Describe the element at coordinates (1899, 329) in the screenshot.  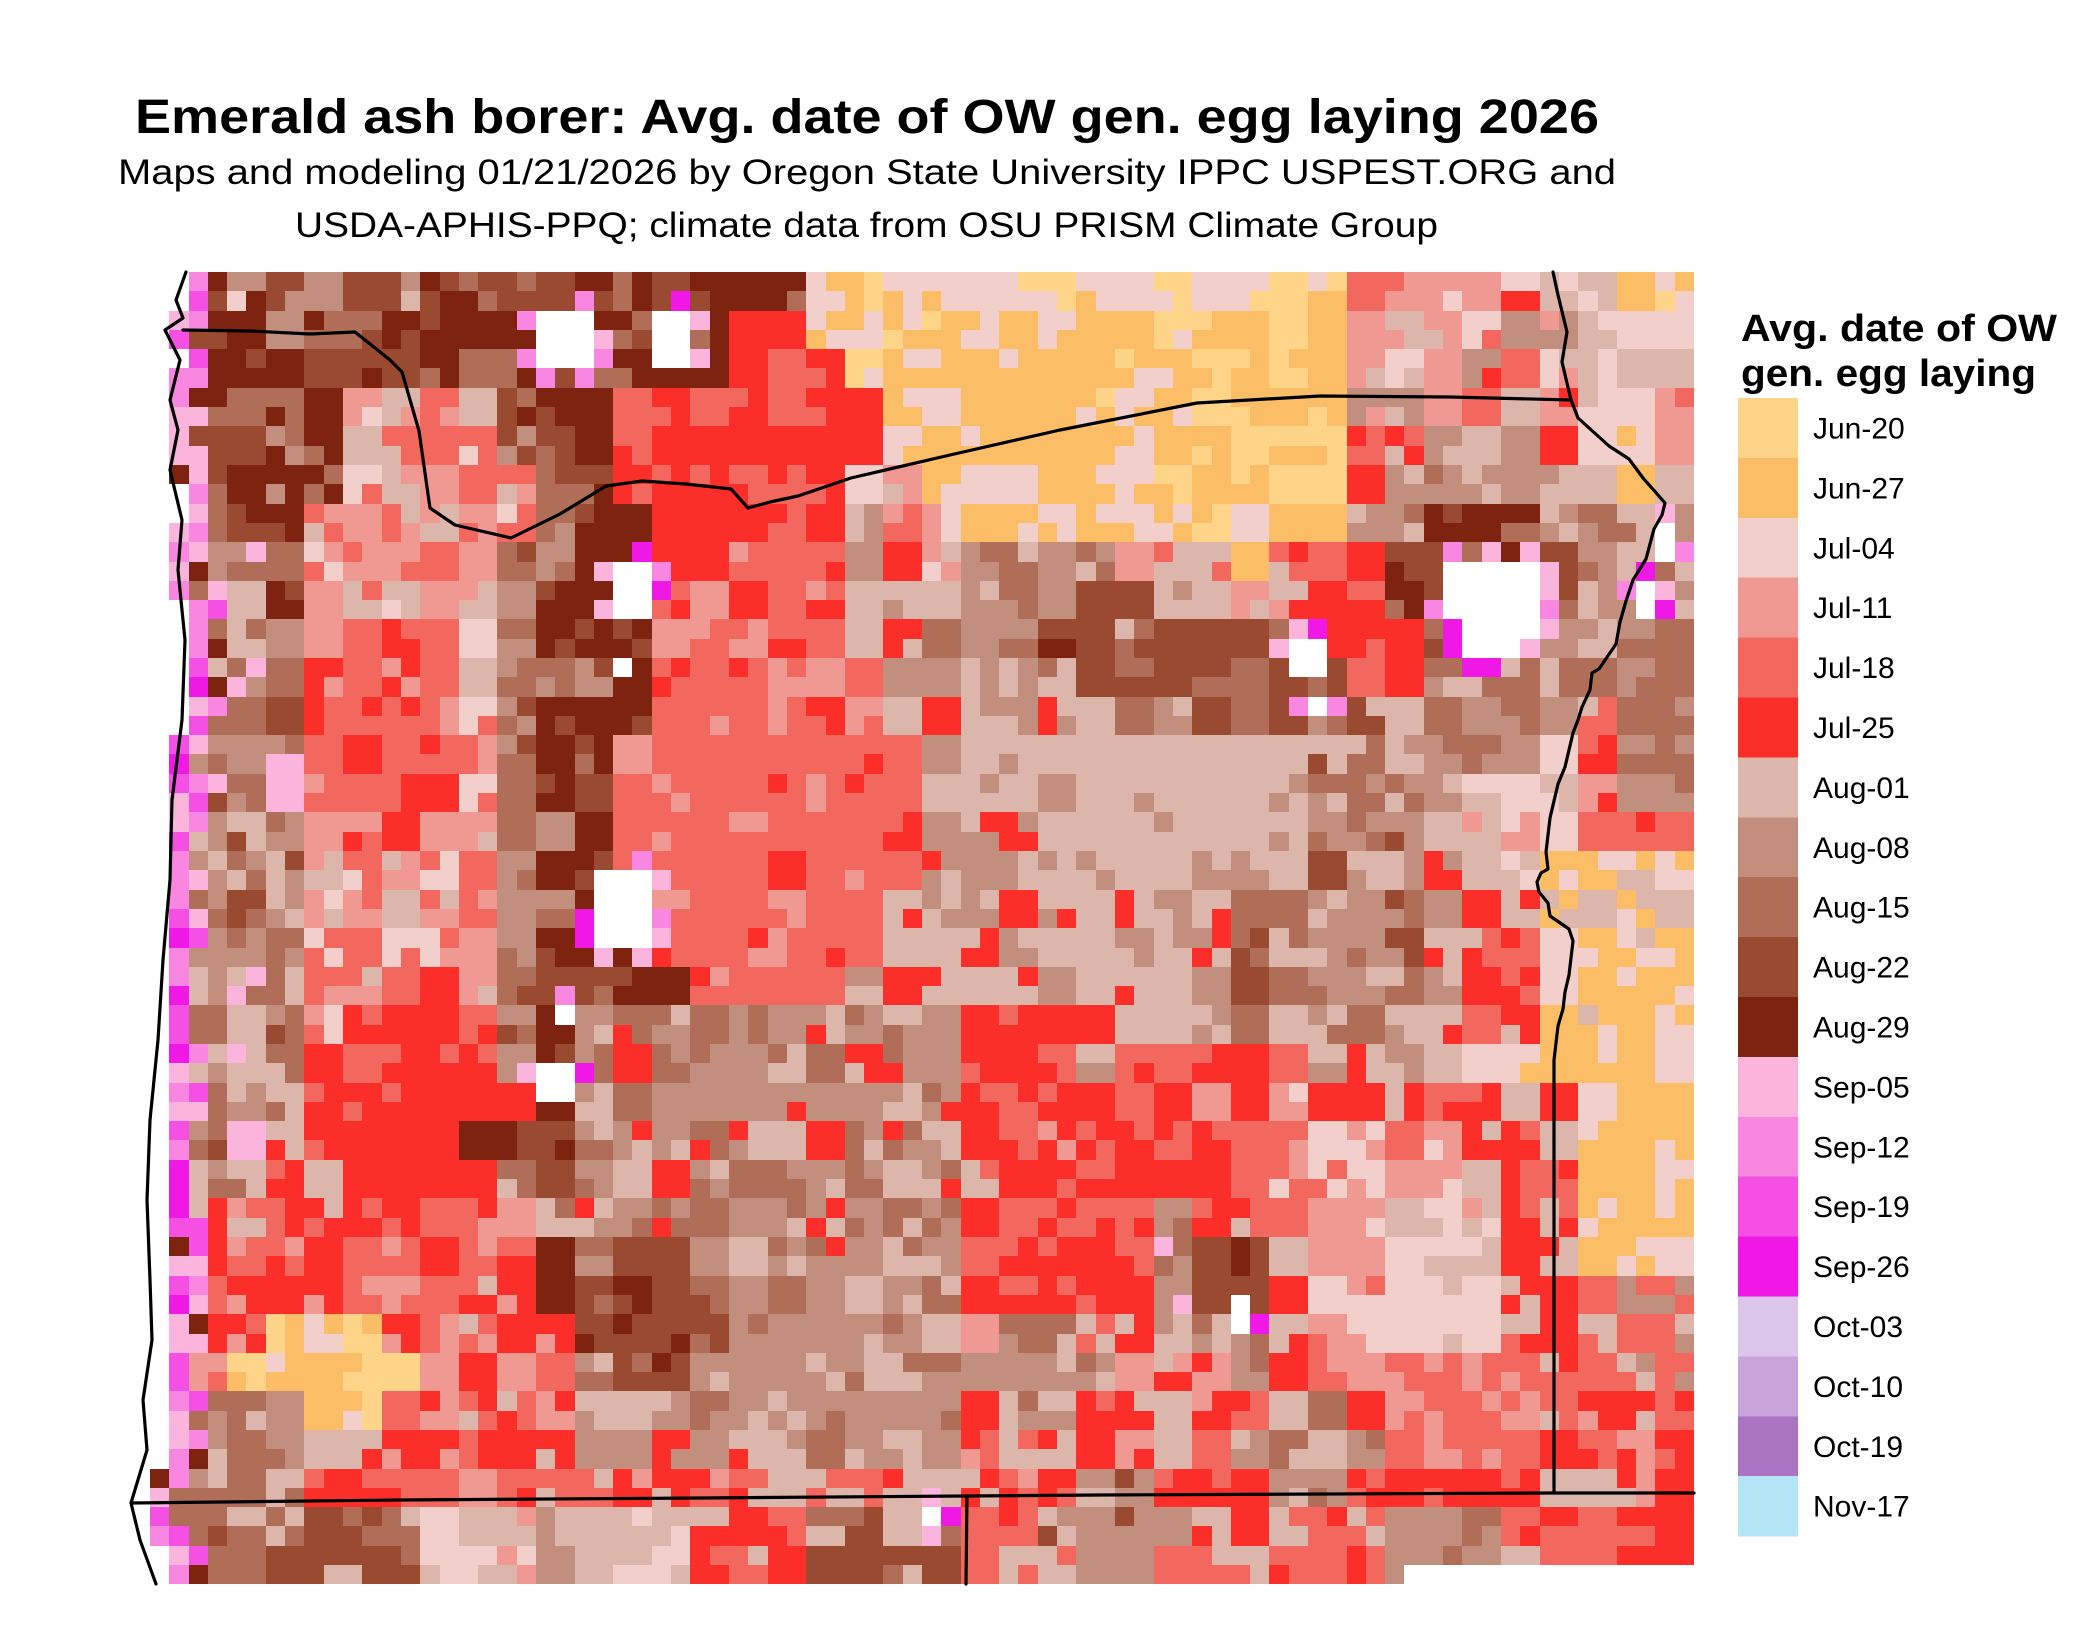
I see `svg-text: Avg. date of OW` at that location.